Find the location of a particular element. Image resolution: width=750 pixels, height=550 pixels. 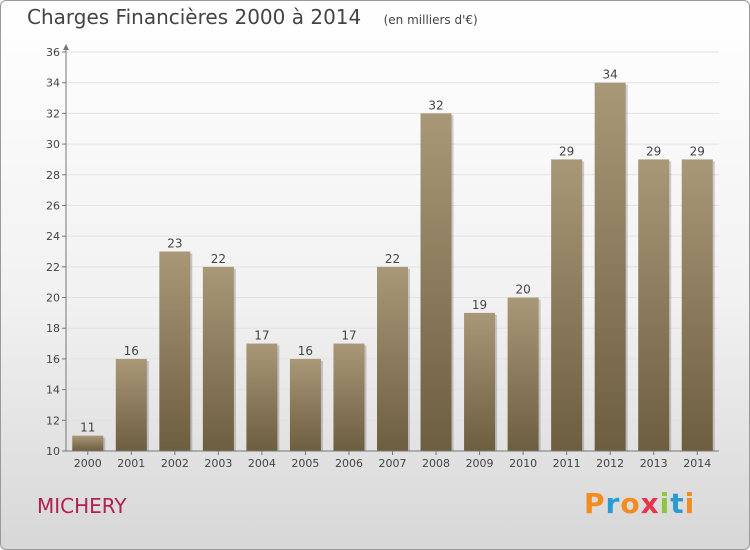

x-tick-label: 2013 is located at coordinates (654, 463).